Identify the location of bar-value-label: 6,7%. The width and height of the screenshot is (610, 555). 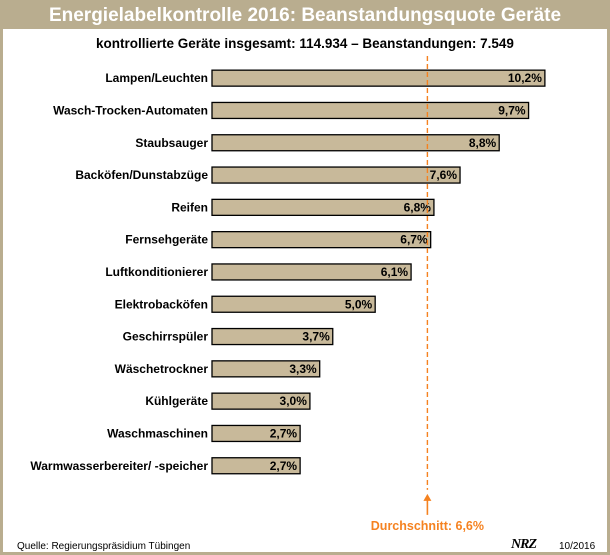
(414, 240).